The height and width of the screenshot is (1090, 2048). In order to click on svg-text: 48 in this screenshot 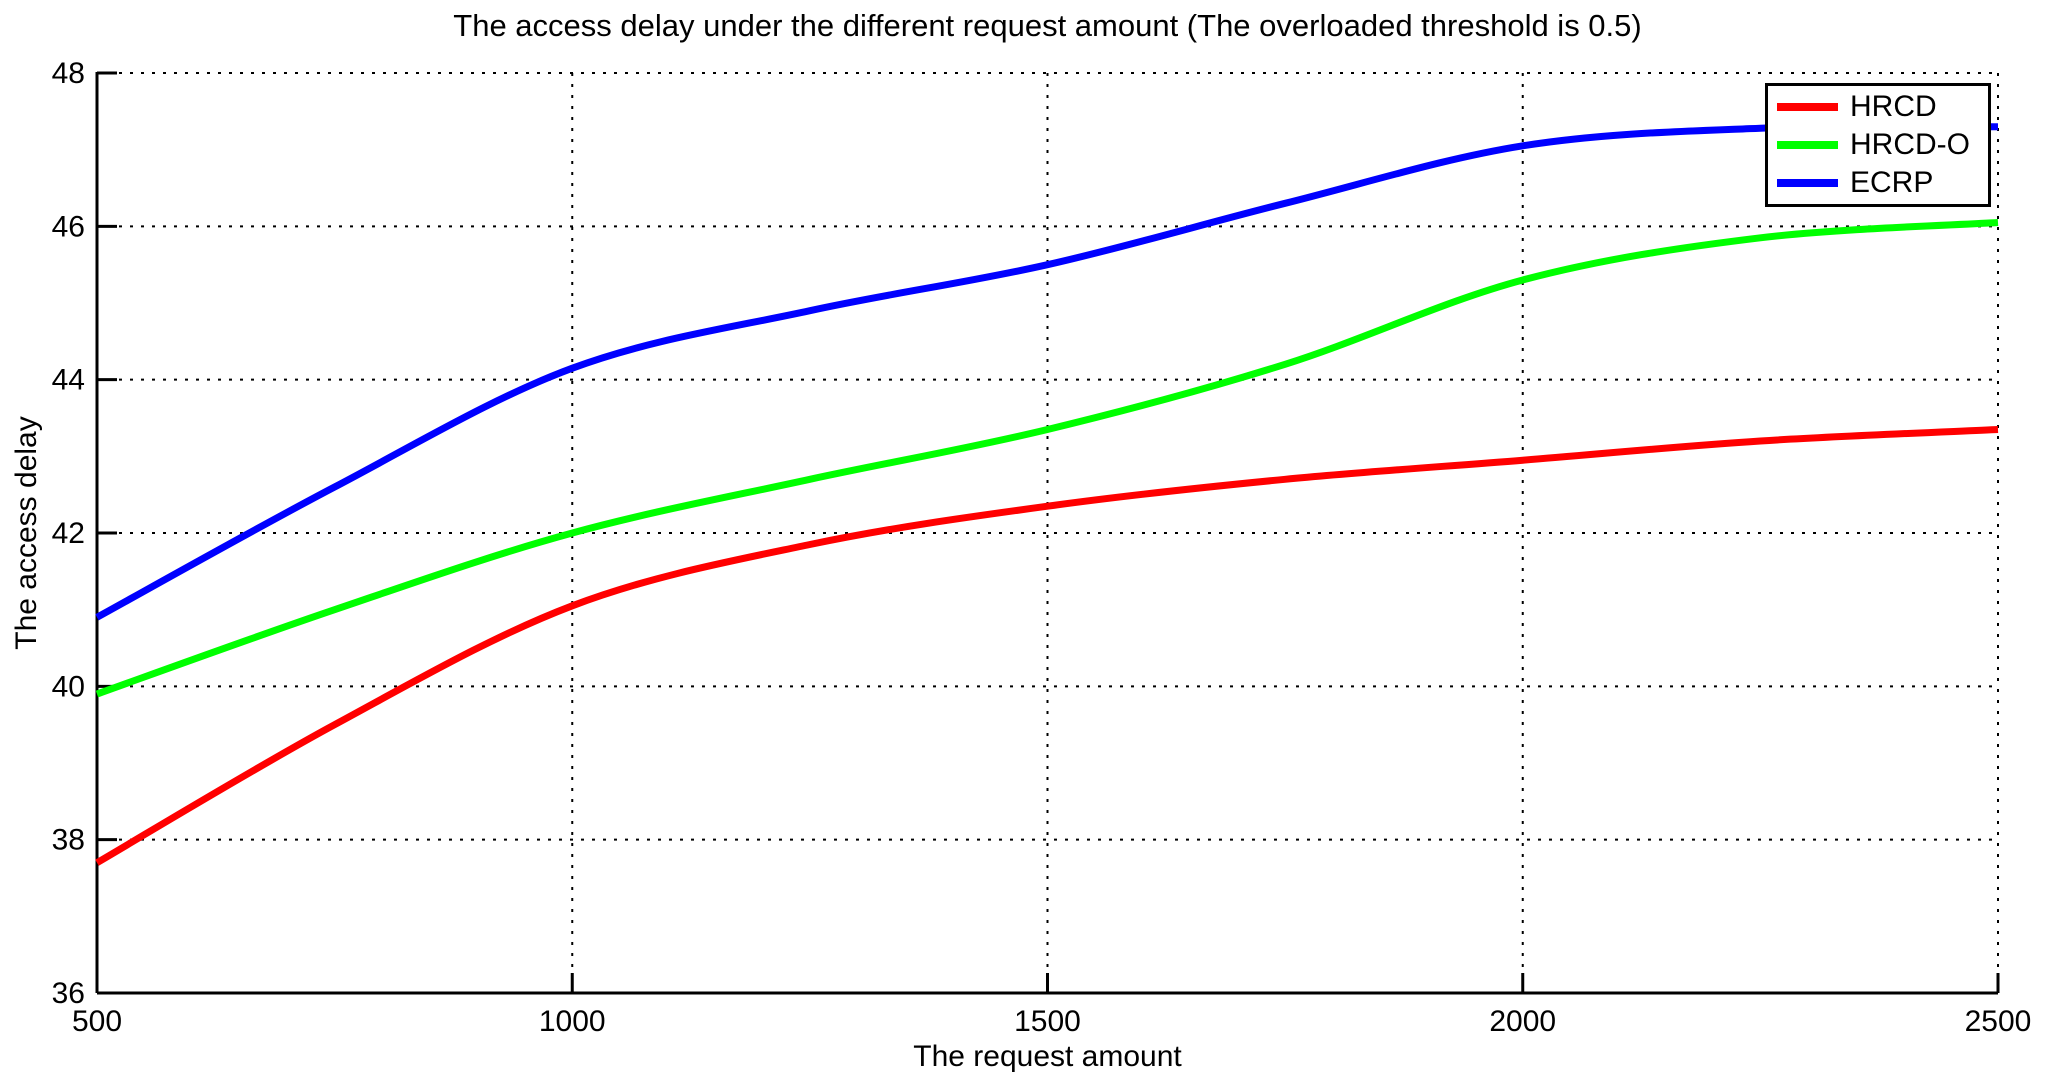, I will do `click(68, 73)`.